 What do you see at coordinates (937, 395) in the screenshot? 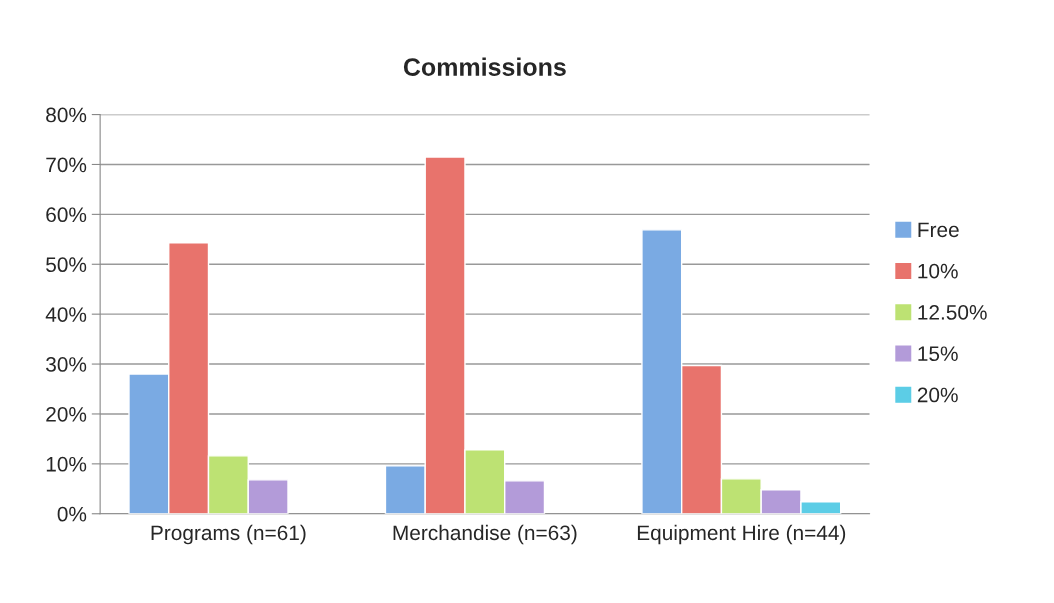
I see `legend-label: 20%` at bounding box center [937, 395].